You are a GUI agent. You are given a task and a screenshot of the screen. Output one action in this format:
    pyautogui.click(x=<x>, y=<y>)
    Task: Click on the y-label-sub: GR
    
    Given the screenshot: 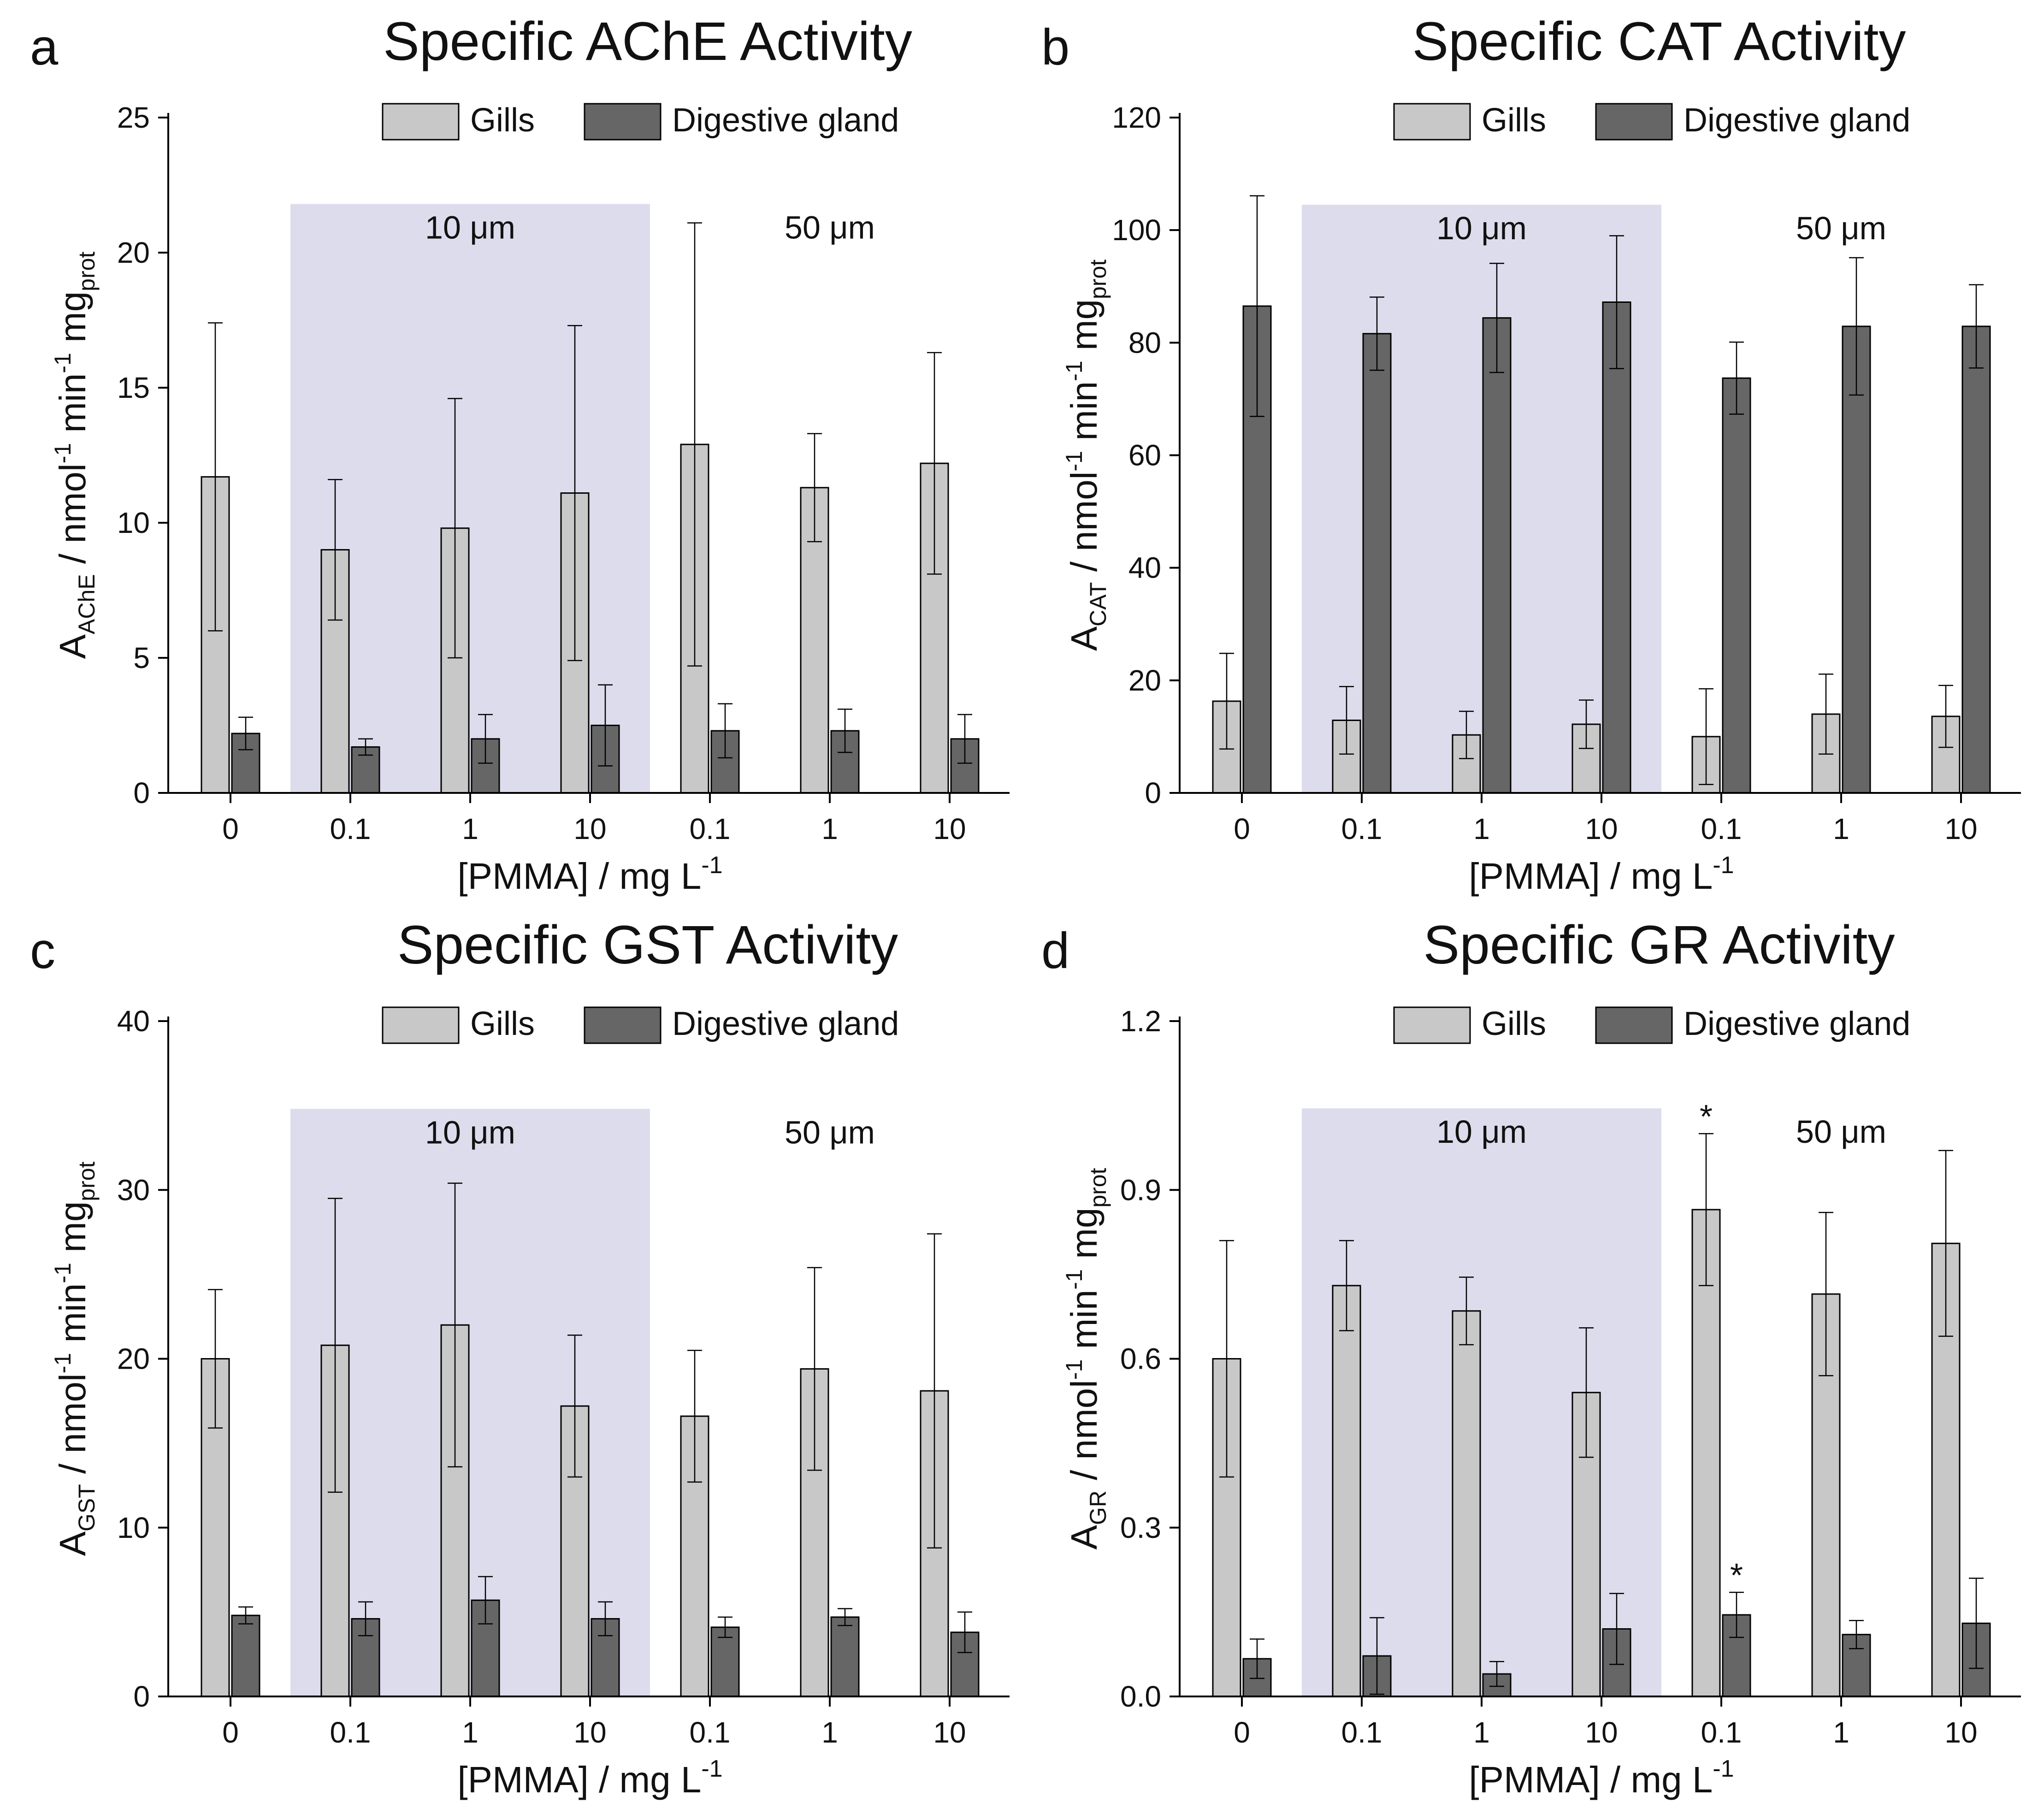 What is the action you would take?
    pyautogui.click(x=1098, y=1507)
    